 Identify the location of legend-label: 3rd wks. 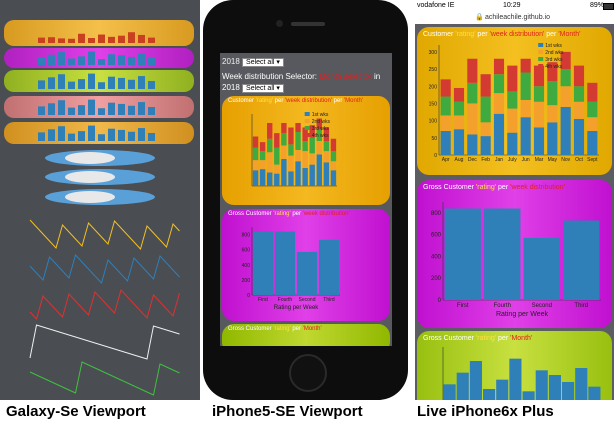
(321, 129).